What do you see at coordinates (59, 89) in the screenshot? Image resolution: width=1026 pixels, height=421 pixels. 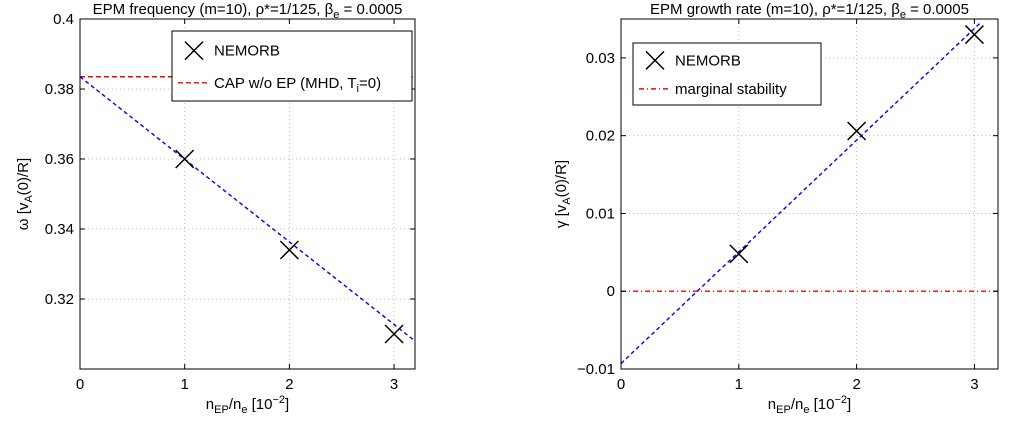 I see `y-tick-label: 0.38` at bounding box center [59, 89].